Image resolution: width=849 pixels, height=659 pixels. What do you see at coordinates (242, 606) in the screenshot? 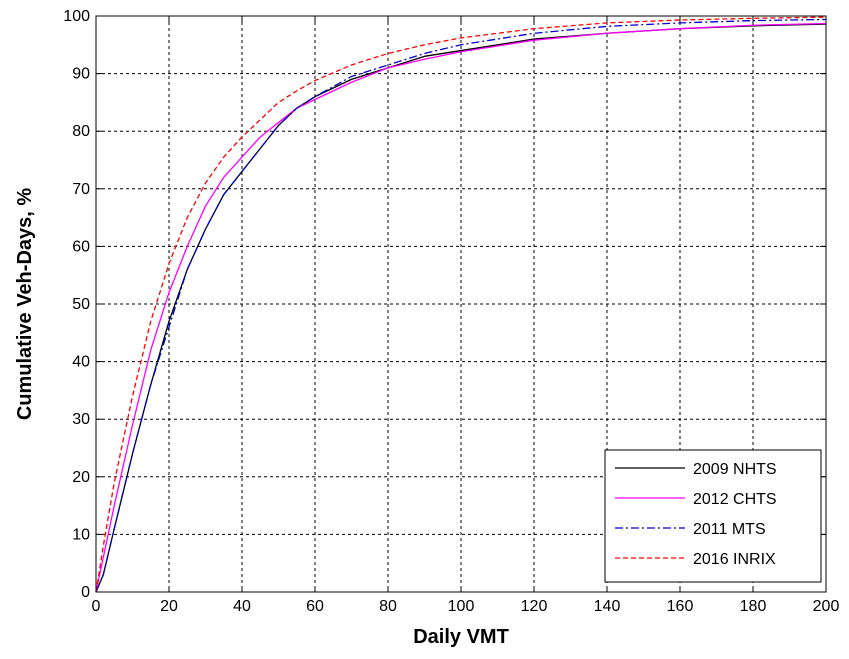
I see `x-tick-label: 40` at bounding box center [242, 606].